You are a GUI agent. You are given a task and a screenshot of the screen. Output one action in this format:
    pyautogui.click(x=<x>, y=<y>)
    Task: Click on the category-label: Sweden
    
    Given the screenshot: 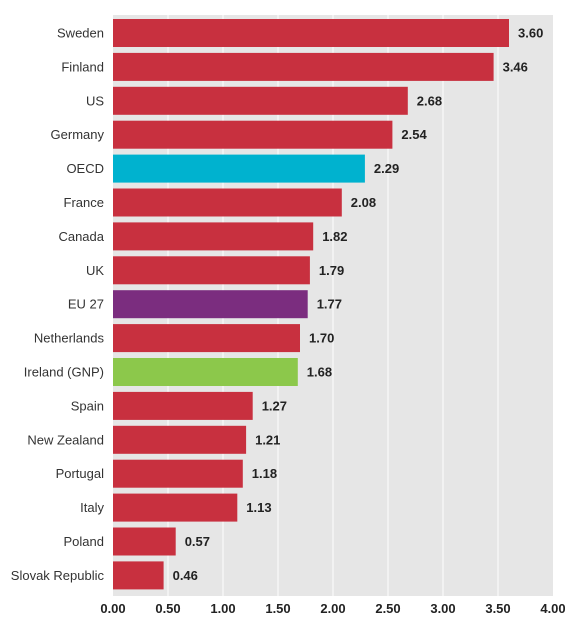 What is the action you would take?
    pyautogui.click(x=80, y=33)
    